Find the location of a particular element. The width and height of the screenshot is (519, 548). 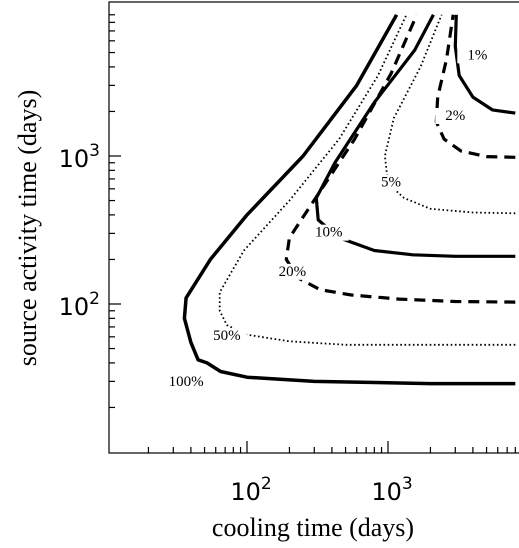

y-tick-label: 10² is located at coordinates (79, 305).